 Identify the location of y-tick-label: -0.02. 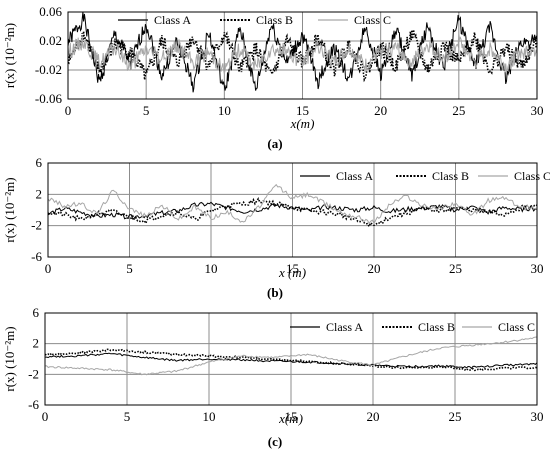
(48, 69).